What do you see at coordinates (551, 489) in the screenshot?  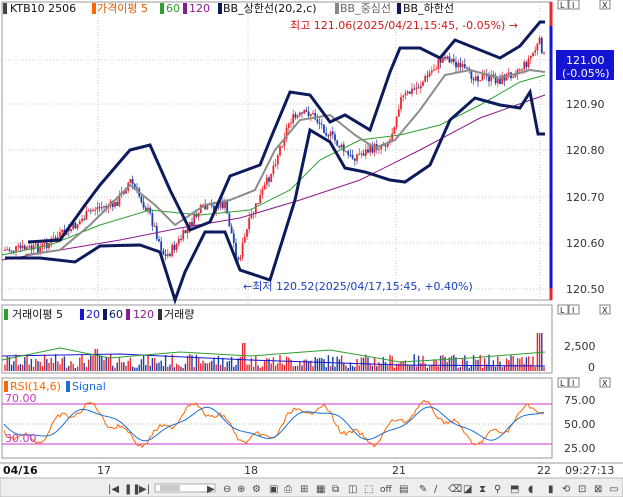 I see `bar-icon: ▮` at bounding box center [551, 489].